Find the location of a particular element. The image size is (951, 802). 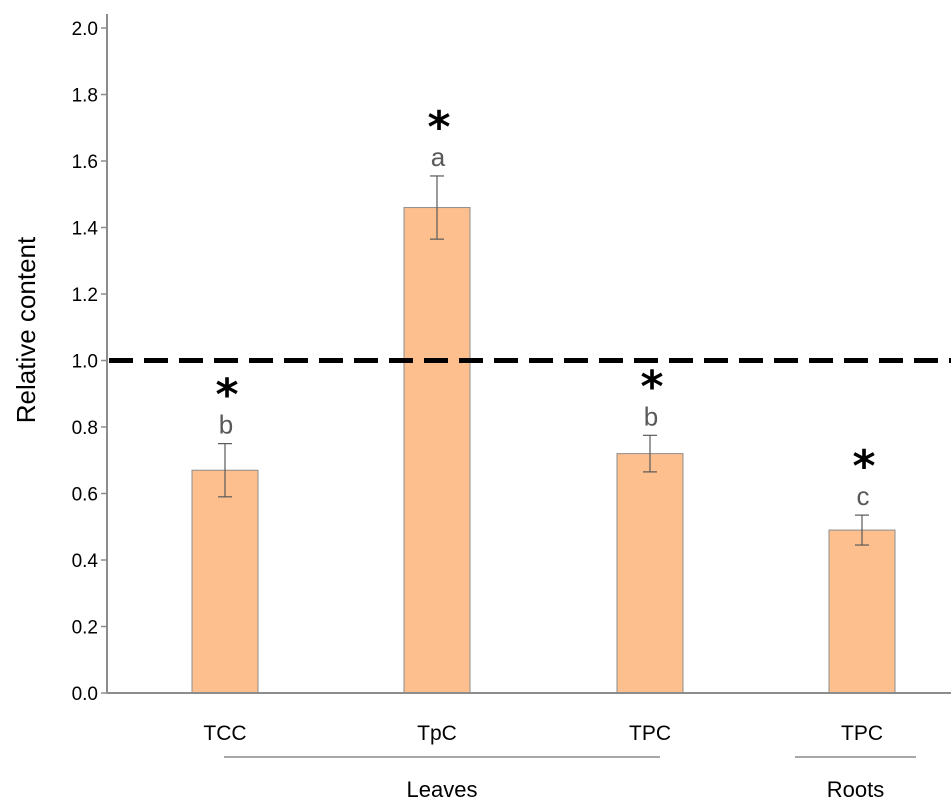

x-axis: TCC TpC TPC TPC Leaves Roots is located at coordinates (529, 747).